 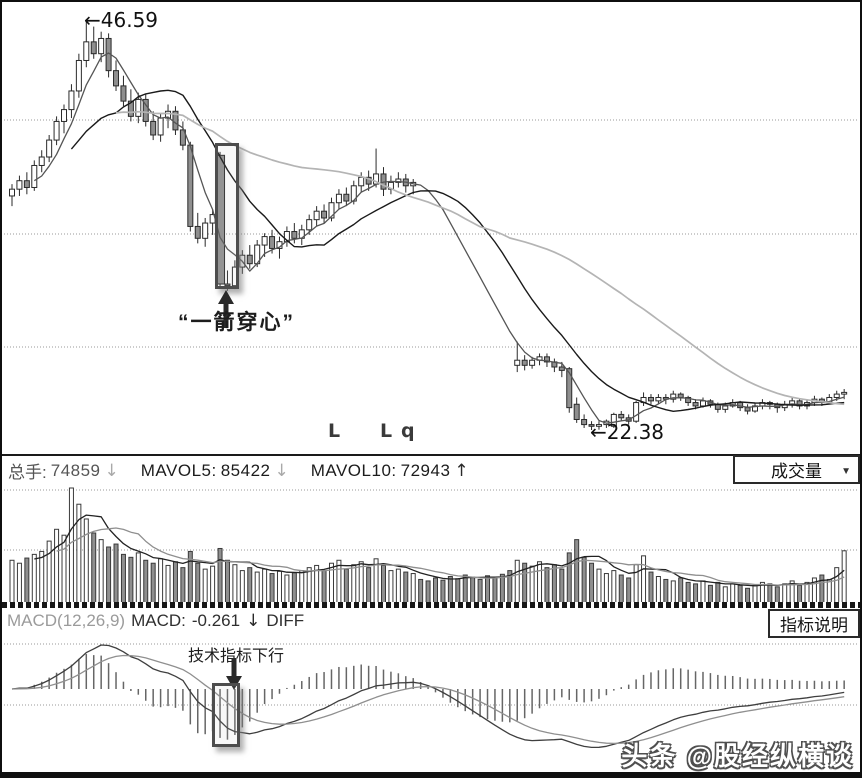 I want to click on macd-downtrend-note: 技术指标下行, so click(x=236, y=656).